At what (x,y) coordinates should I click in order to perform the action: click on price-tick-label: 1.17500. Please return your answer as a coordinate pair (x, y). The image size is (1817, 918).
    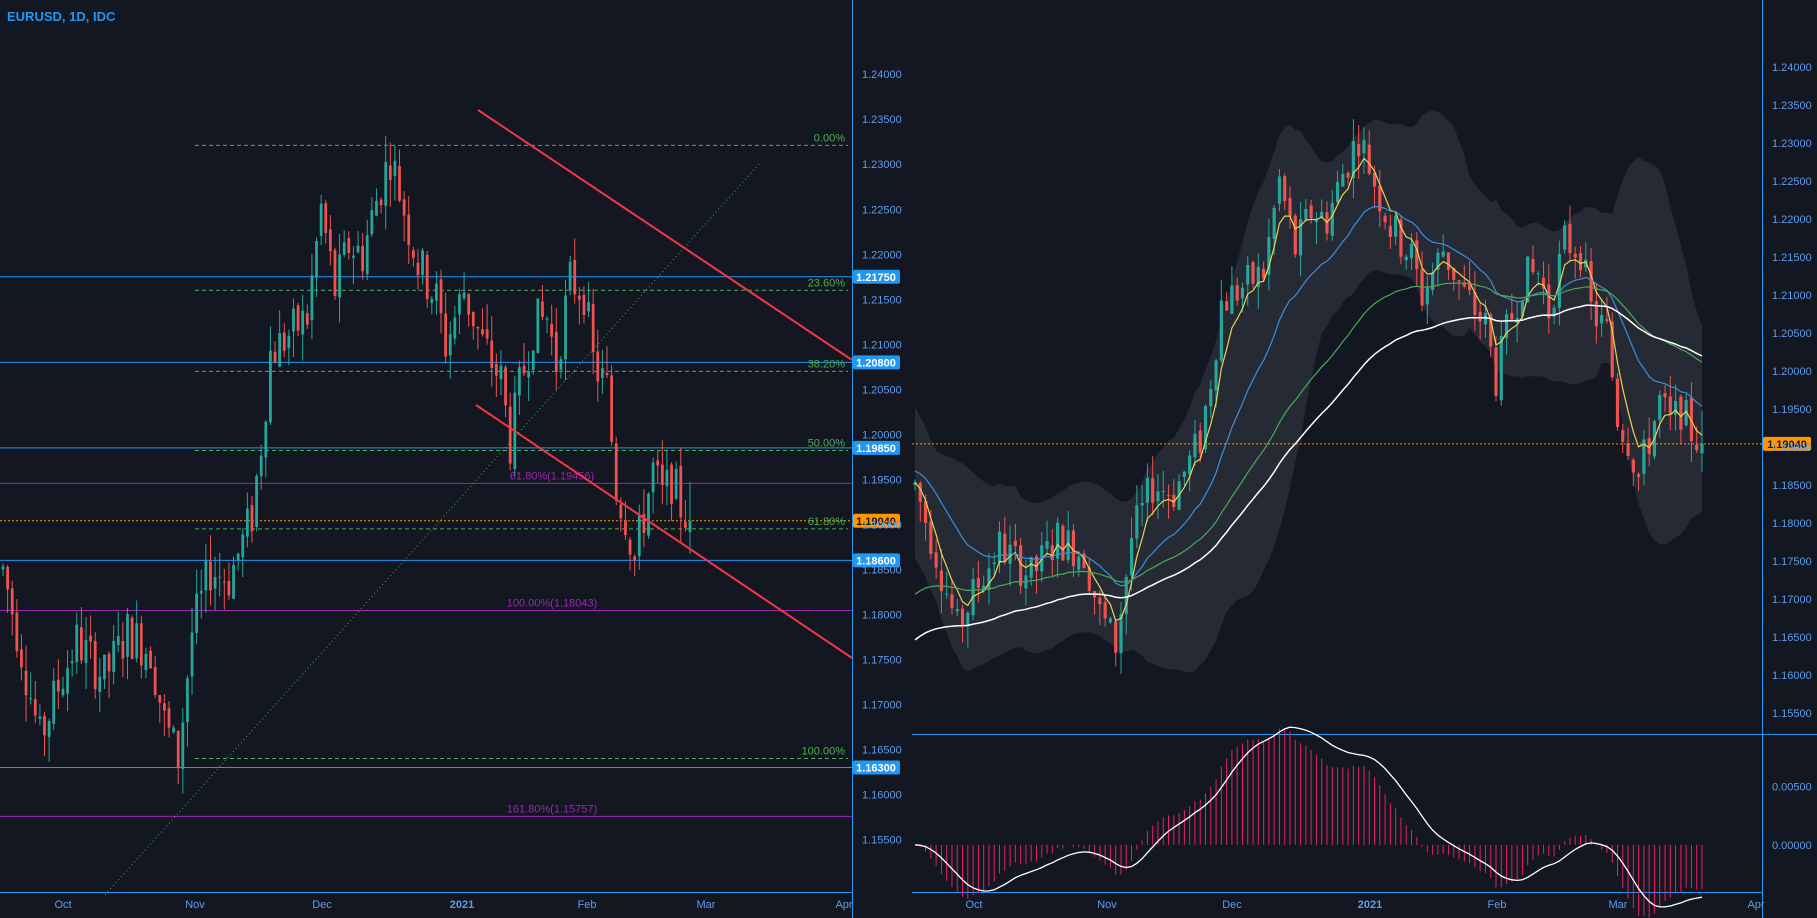
    Looking at the image, I should click on (882, 660).